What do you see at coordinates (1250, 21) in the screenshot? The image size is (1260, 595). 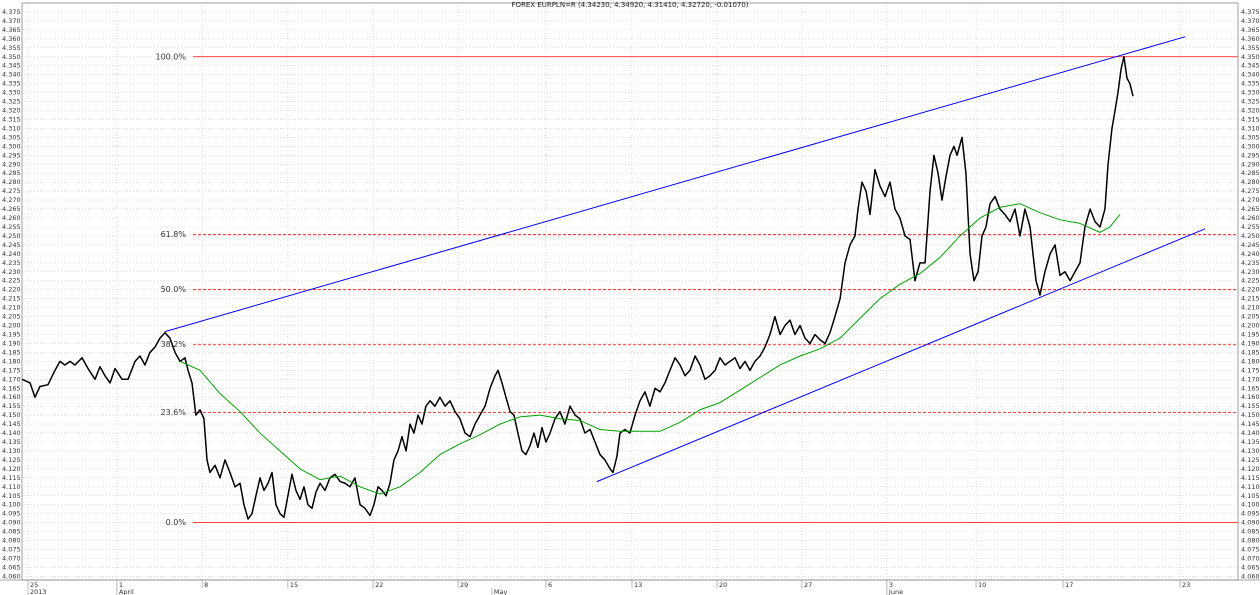 I see `y-tick-label-right: 4.370` at bounding box center [1250, 21].